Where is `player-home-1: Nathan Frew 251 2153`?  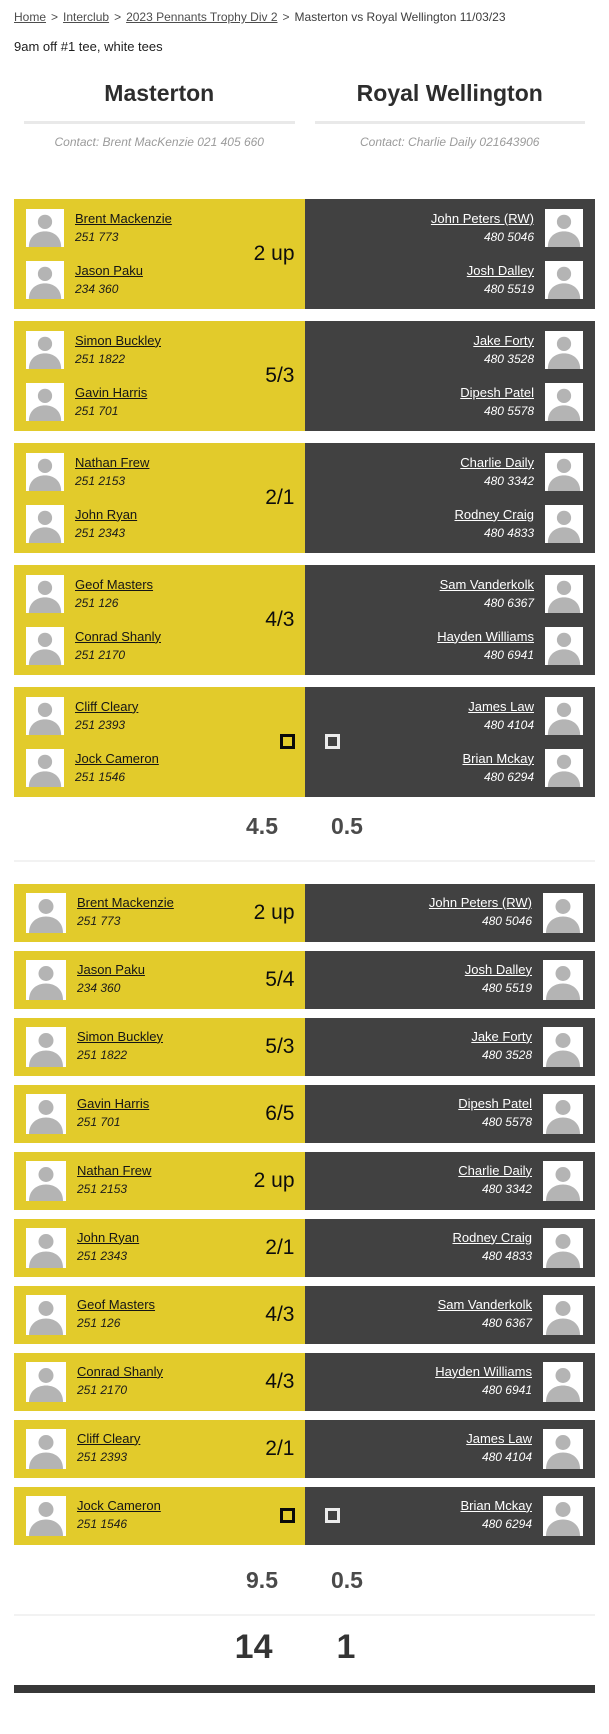
player-home-1: Nathan Frew 251 2153 is located at coordinates (125, 1180).